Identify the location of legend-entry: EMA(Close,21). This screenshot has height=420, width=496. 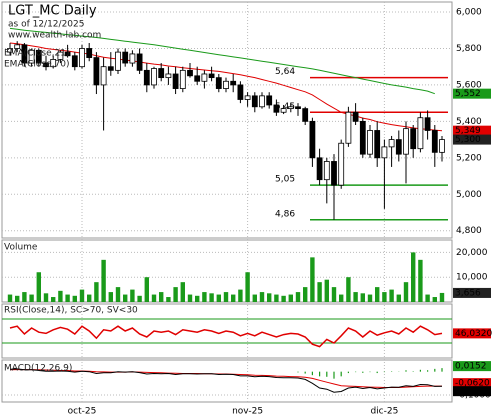
(36, 54).